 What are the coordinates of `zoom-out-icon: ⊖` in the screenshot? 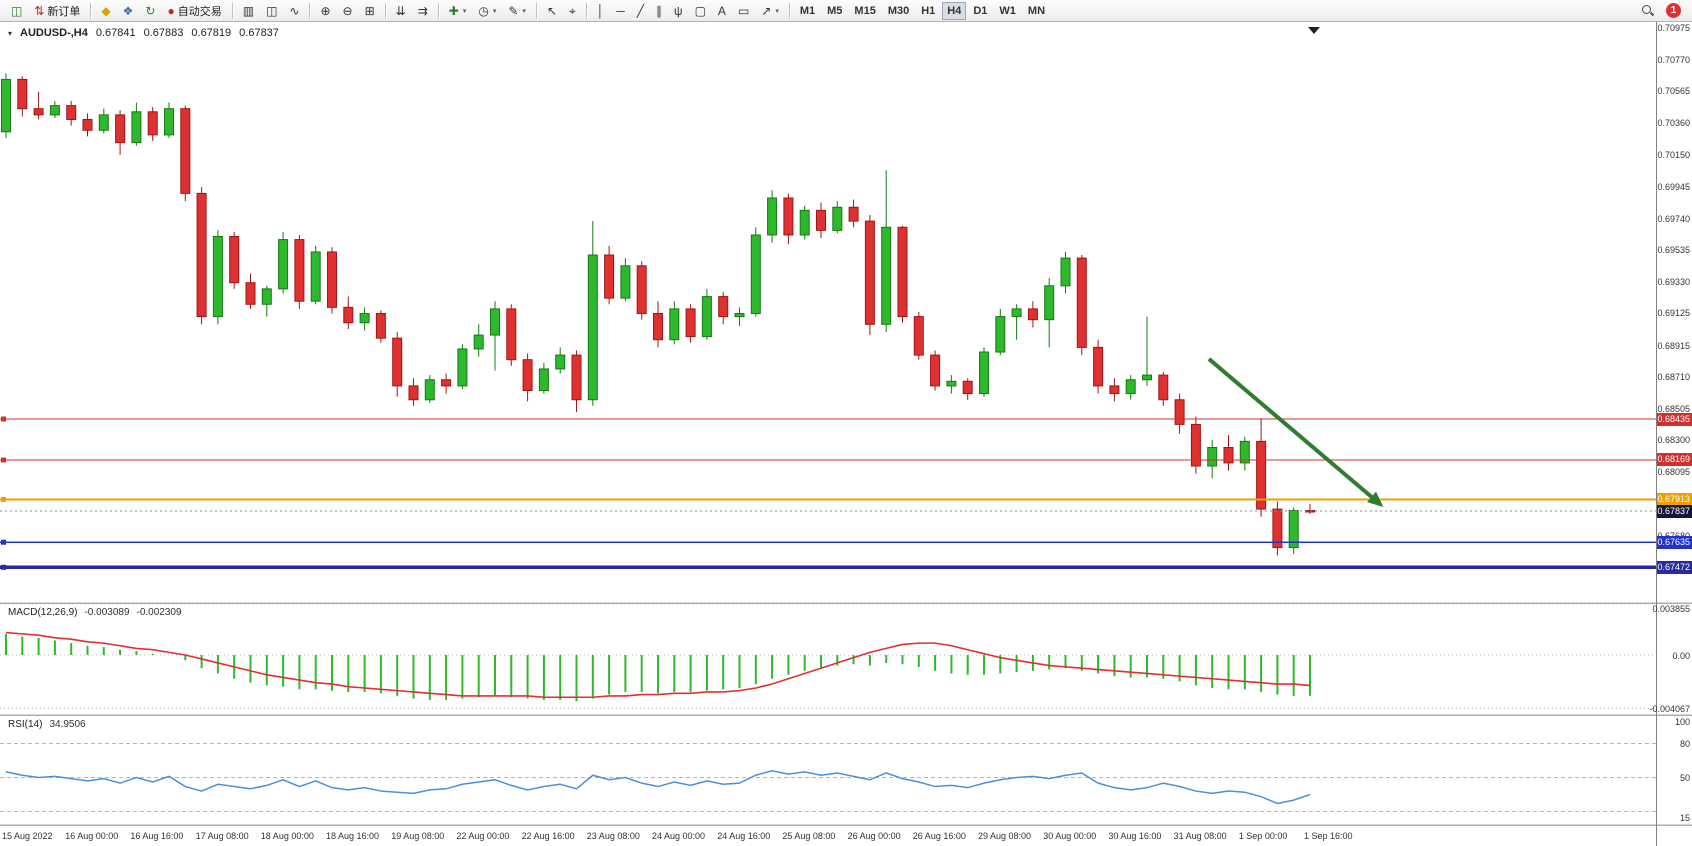 It's located at (347, 10).